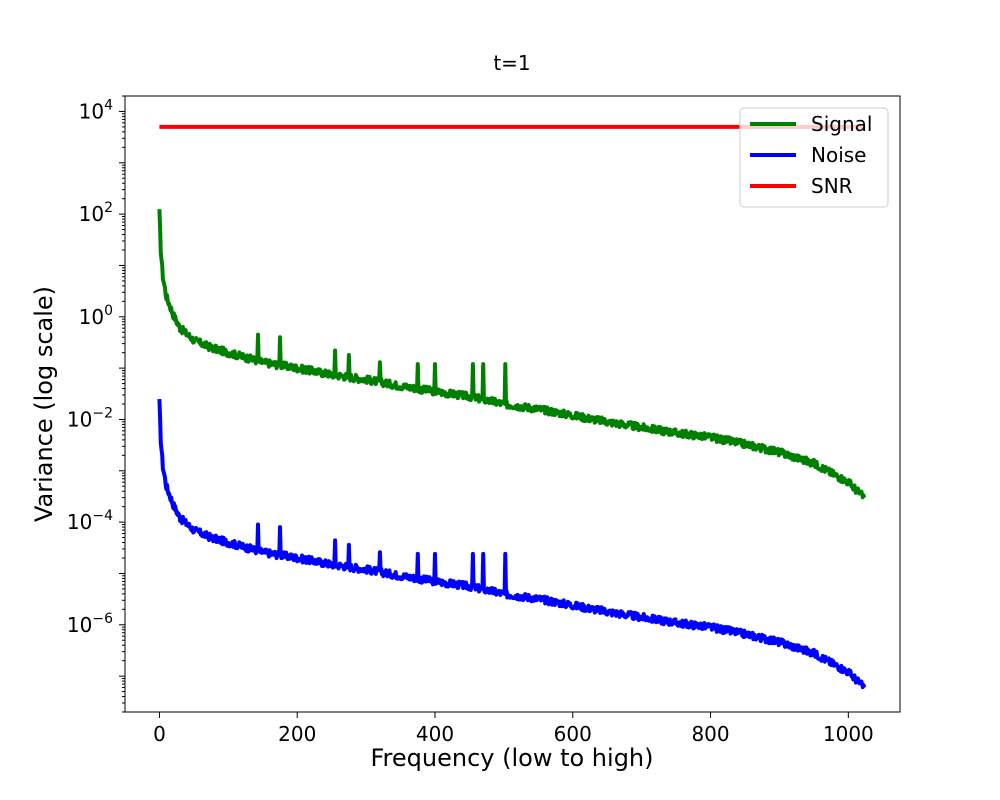 This screenshot has width=1000, height=800. I want to click on x-axis-ticks: 0 200 400 600 800 1000, so click(513, 729).